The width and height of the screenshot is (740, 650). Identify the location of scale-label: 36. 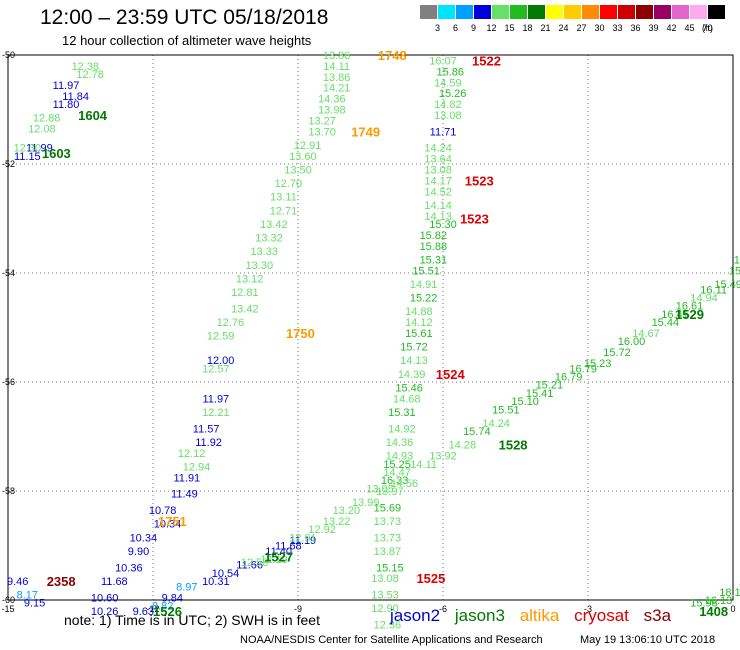
(635, 28).